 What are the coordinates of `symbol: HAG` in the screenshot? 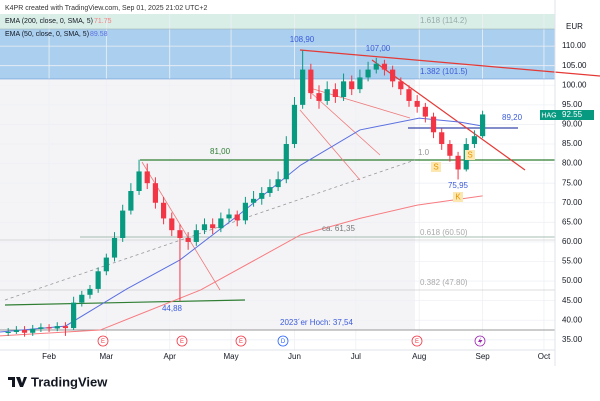 It's located at (548, 115).